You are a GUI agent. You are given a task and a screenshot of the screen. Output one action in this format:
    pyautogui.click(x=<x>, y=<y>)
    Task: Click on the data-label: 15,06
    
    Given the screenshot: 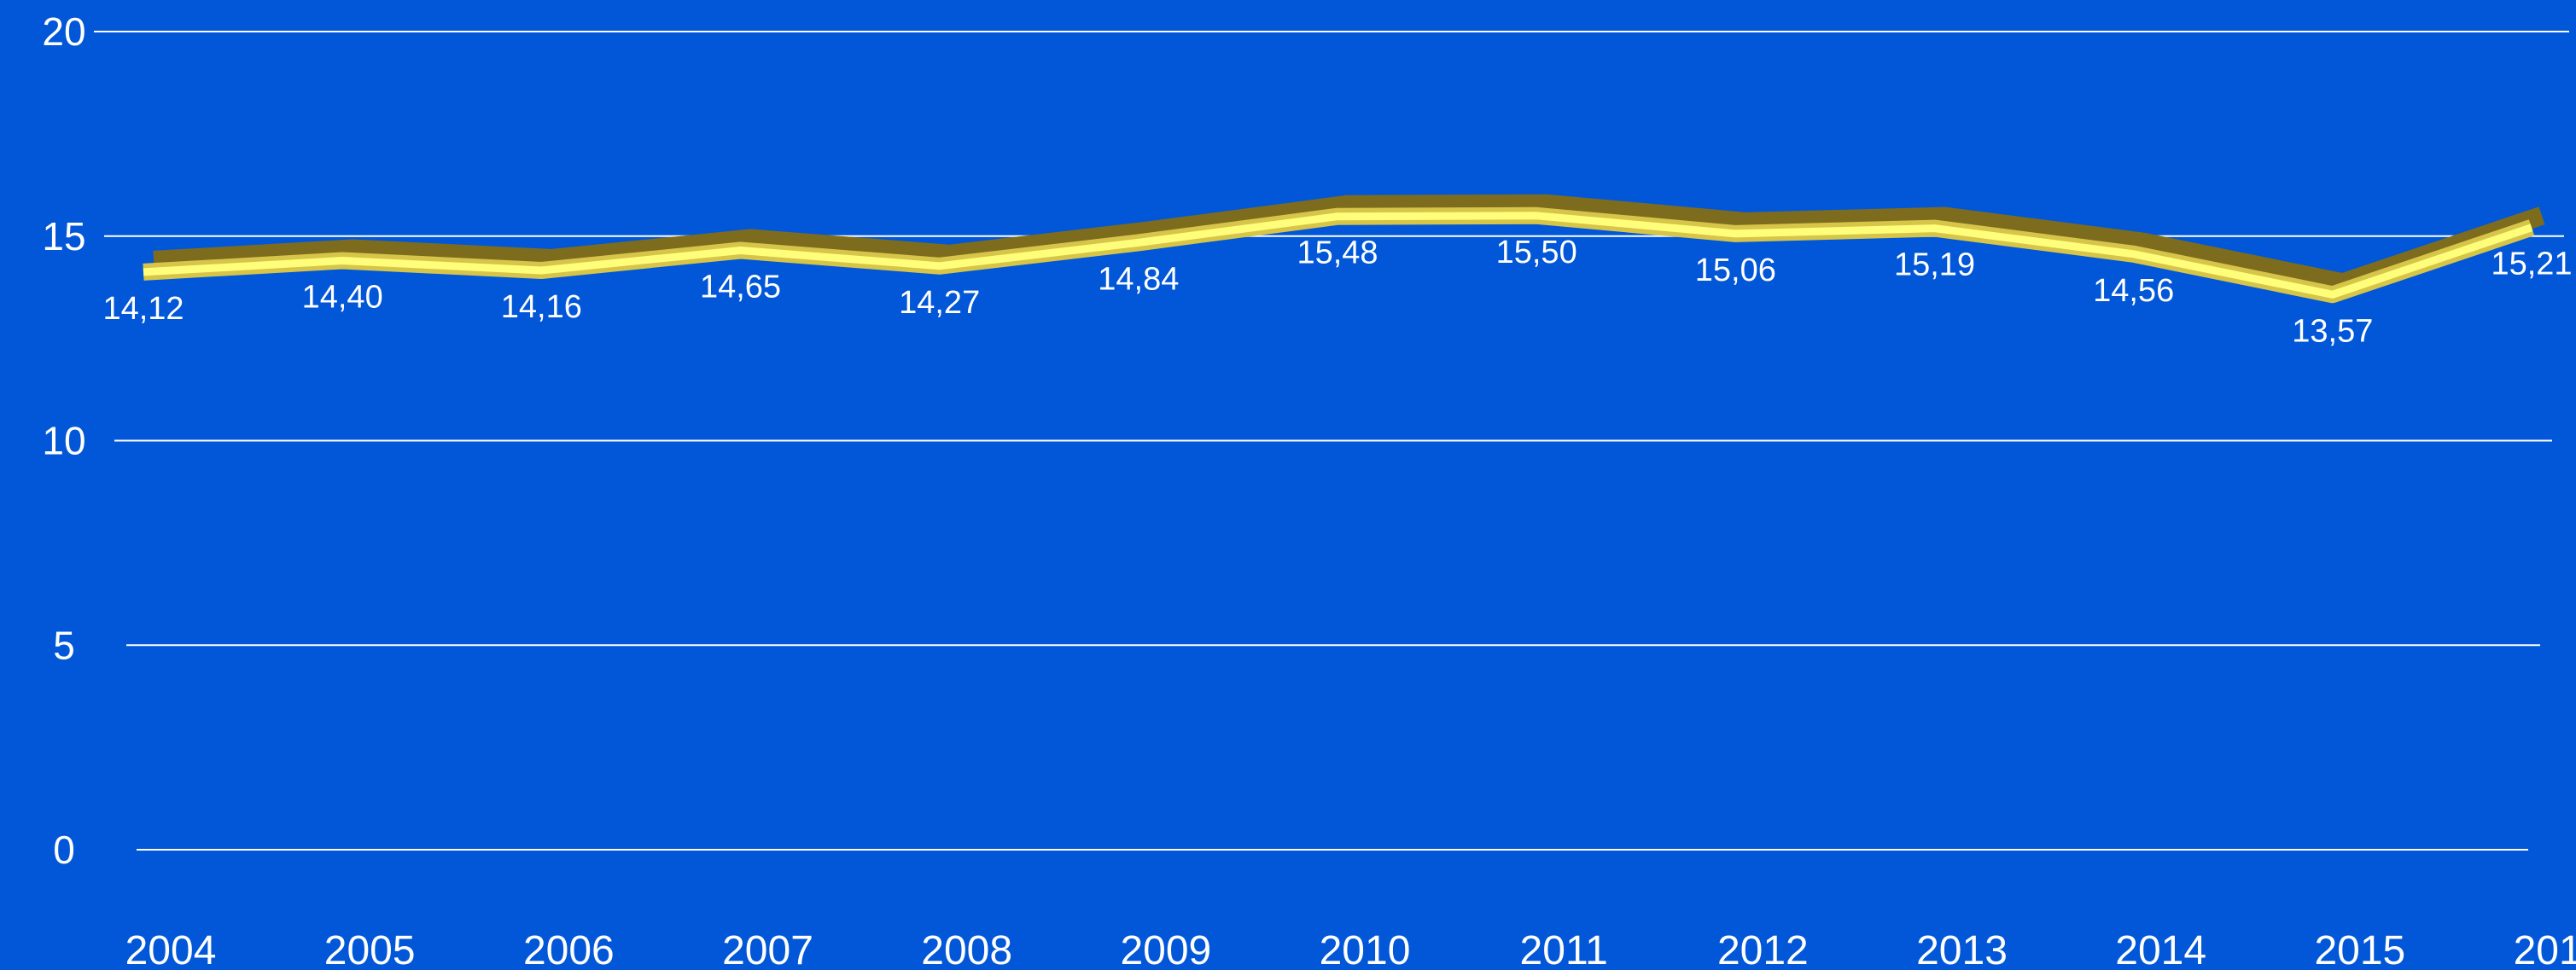 What is the action you would take?
    pyautogui.click(x=1735, y=270)
    